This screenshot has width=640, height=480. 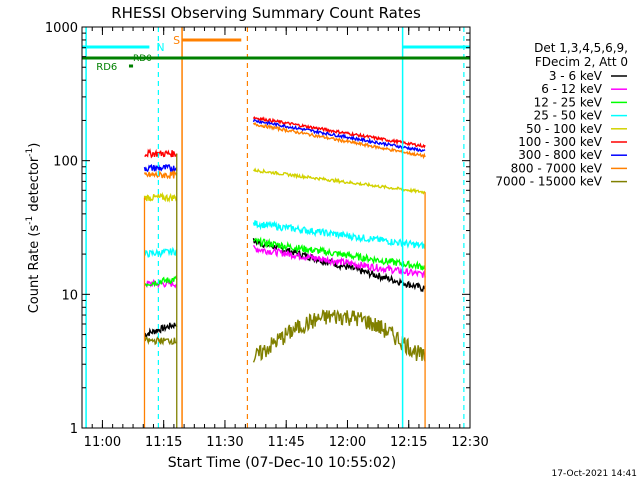 I want to click on legend-label-8: 800 - 7000 keV, so click(x=557, y=168).